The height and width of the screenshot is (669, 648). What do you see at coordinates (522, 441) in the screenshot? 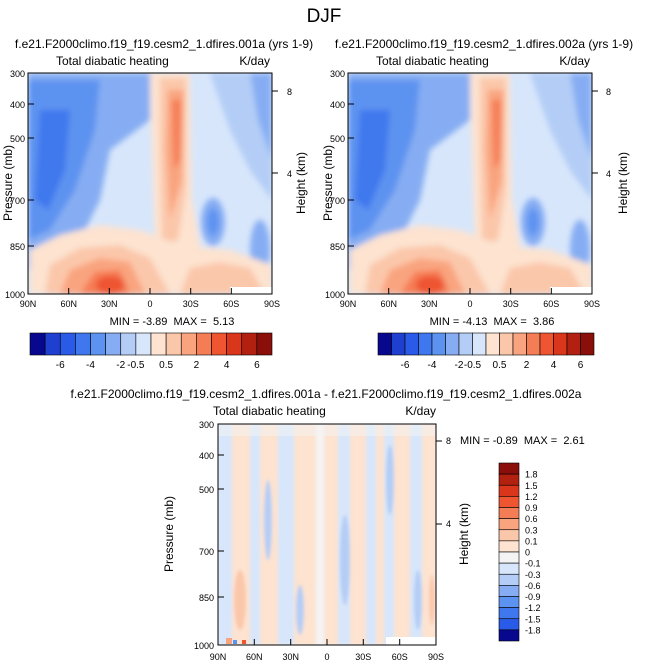
I see `panel-3-stats: MIN = -0.89 MAX = 2.61` at bounding box center [522, 441].